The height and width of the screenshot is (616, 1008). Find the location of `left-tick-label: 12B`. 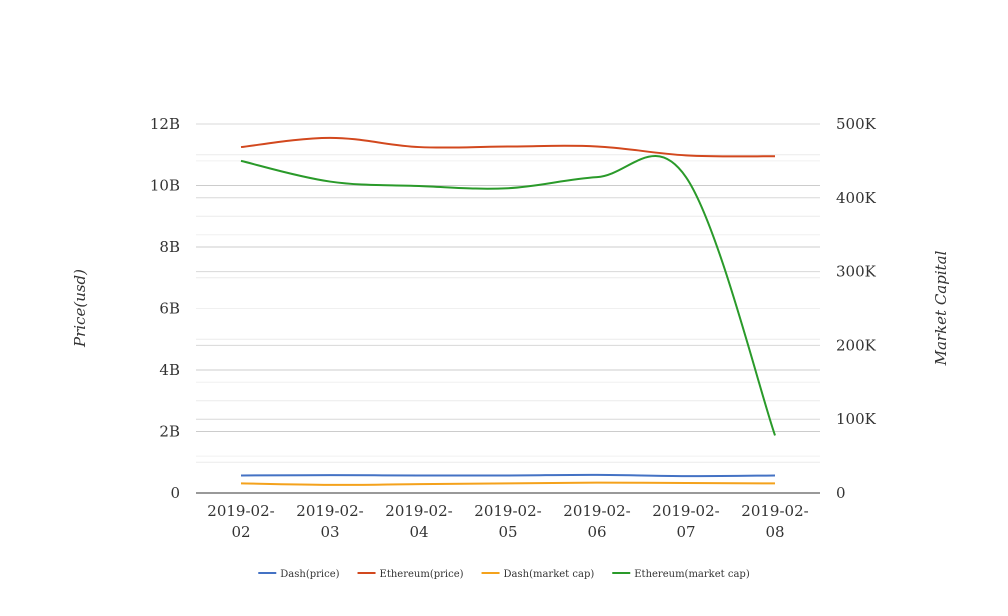

left-tick-label: 12B is located at coordinates (165, 124).